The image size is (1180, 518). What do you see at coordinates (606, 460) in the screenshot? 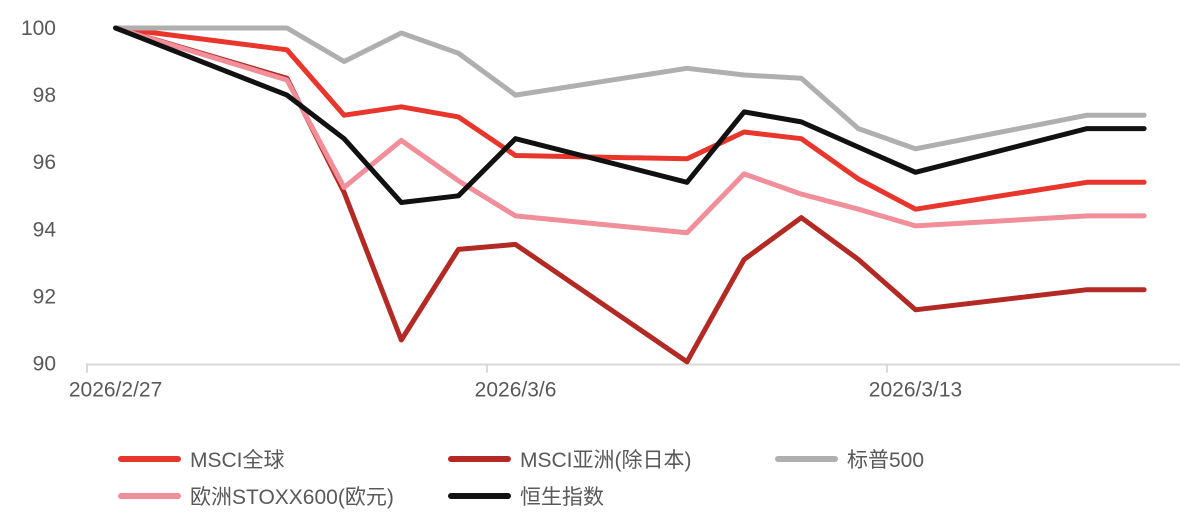
I see `legend-label-msci-asia-ex-japan: MSCI亚洲(除日本)` at bounding box center [606, 460].